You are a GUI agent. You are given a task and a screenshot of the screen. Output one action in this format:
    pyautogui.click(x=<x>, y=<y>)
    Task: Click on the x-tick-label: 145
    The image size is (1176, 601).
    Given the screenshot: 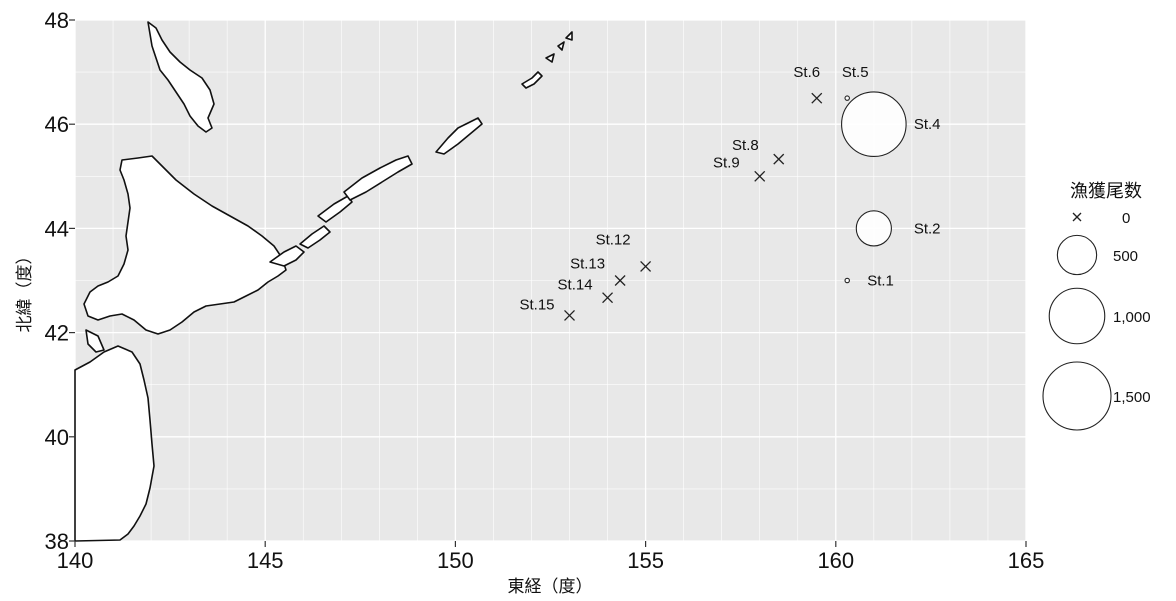 What is the action you would take?
    pyautogui.click(x=265, y=560)
    